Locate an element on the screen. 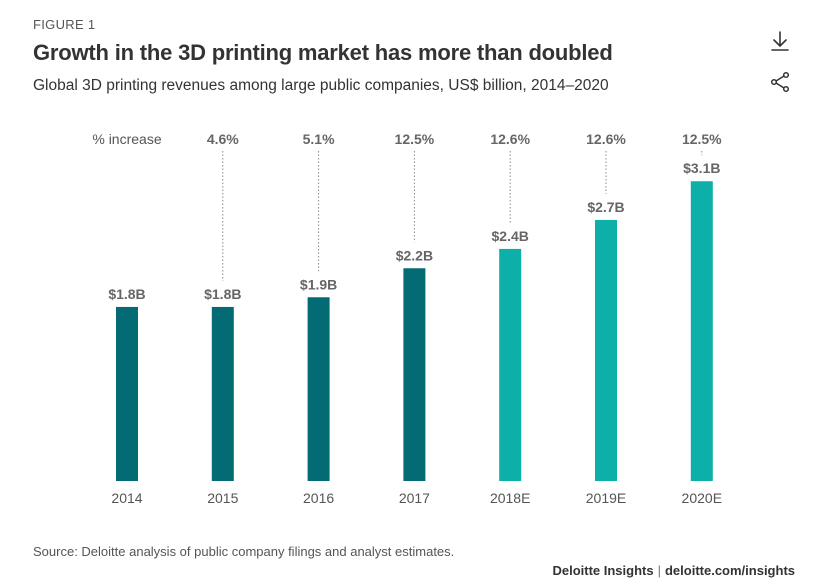 The image size is (821, 588). bar-2016 is located at coordinates (318, 389).